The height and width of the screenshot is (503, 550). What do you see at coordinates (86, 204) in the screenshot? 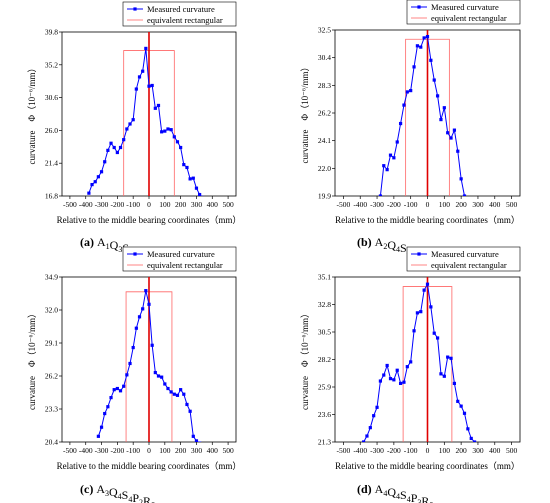
I see `x-tick-label: -400` at bounding box center [86, 204].